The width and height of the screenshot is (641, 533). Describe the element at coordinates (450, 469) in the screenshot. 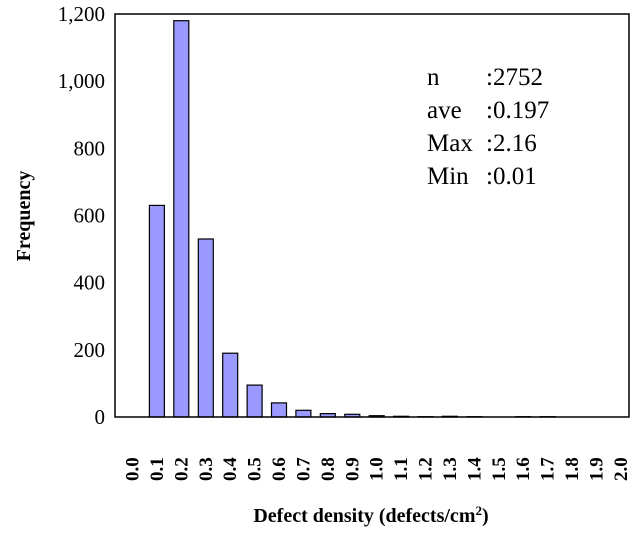

I see `x-tick-label: 1.3` at that location.